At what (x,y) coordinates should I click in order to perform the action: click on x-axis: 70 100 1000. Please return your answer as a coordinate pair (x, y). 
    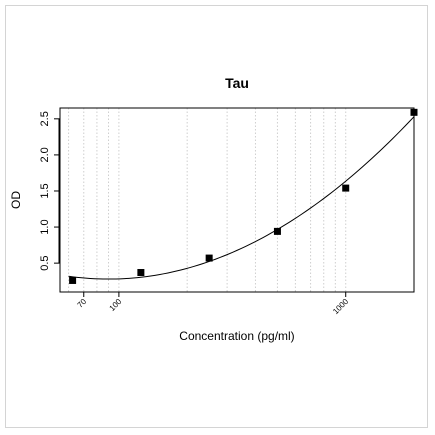
    Looking at the image, I should click on (213, 303).